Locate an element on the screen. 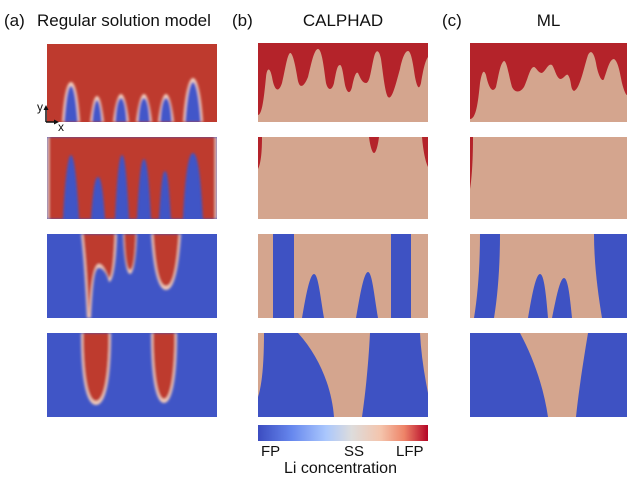  panel-b-title: CALPHAD is located at coordinates (343, 20).